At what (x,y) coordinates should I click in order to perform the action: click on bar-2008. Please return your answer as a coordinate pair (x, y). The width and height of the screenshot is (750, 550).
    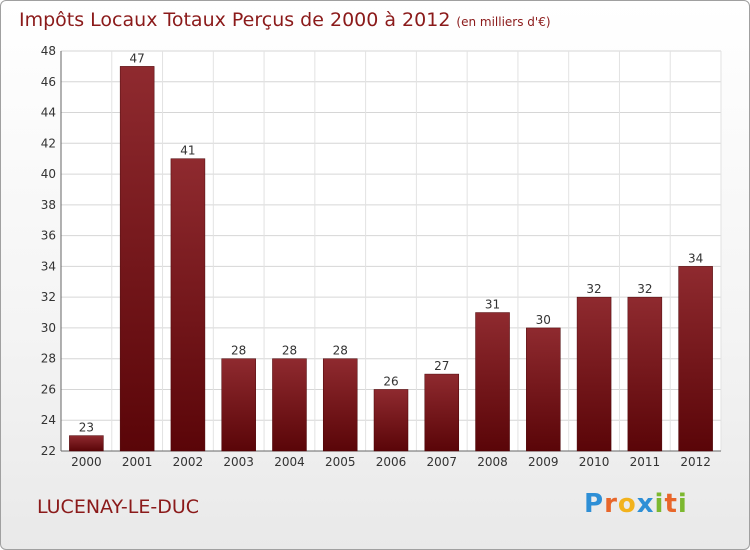
    Looking at the image, I should click on (492, 382).